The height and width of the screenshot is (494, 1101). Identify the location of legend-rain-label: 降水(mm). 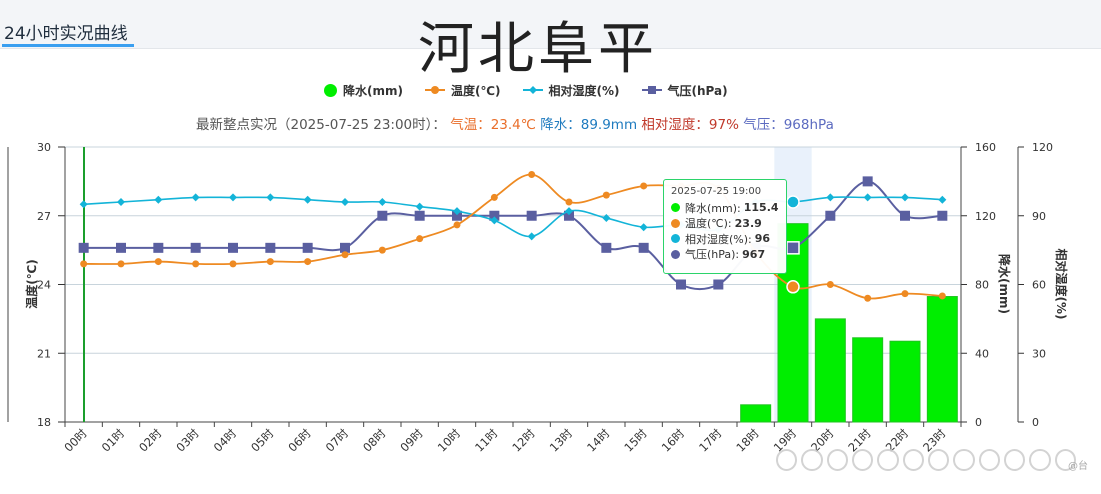
(373, 90).